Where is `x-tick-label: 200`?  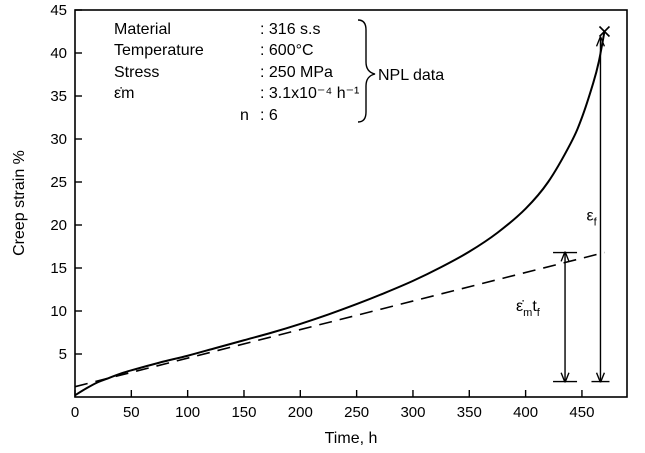
x-tick-label: 200 is located at coordinates (300, 412).